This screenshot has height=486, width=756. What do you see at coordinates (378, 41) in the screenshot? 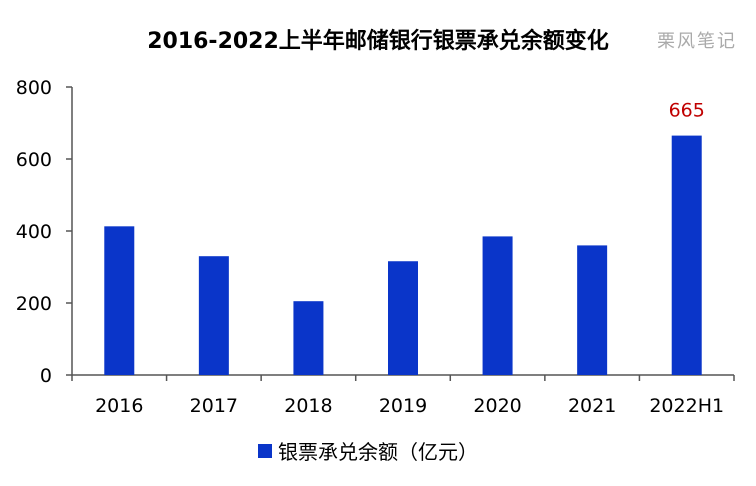
I see `chart-title: 2016-2022上半年邮储银行银票承兑余额变化` at bounding box center [378, 41].